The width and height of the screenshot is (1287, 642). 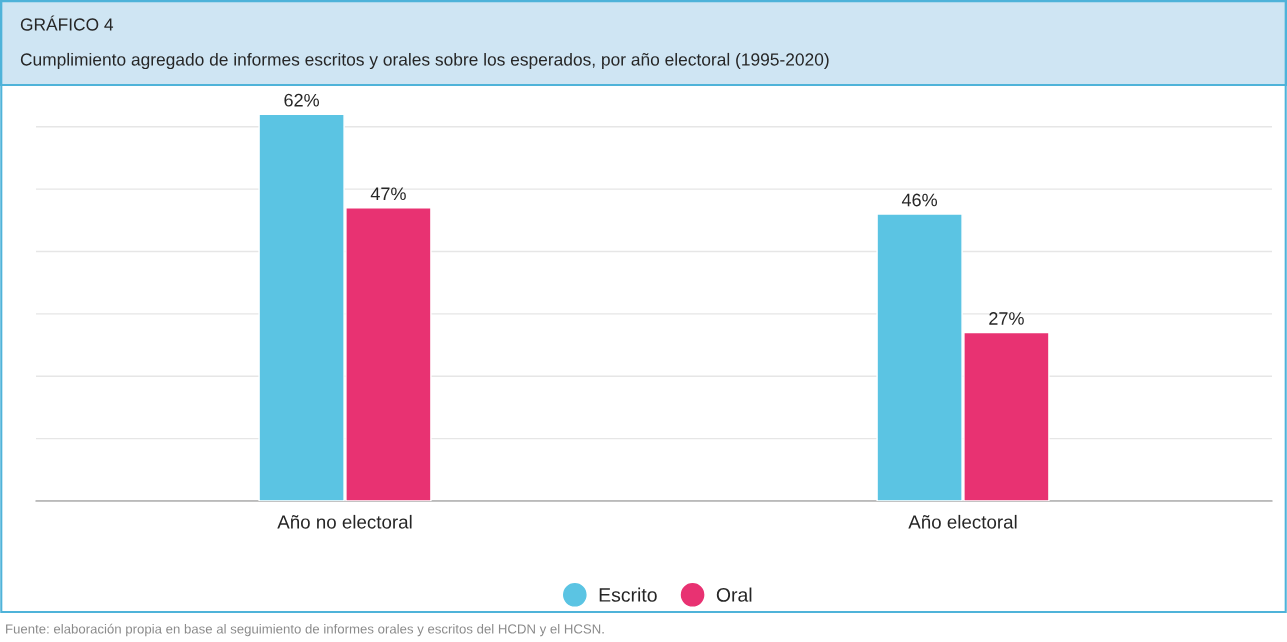 I want to click on data-label: 47%, so click(x=388, y=194).